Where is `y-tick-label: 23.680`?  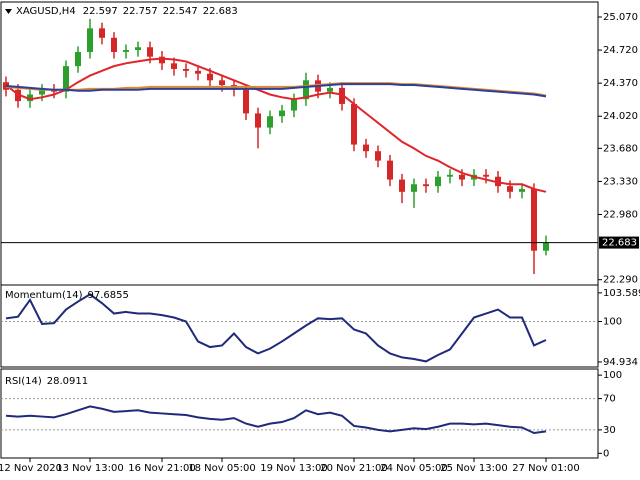 y-tick-label: 23.680 is located at coordinates (620, 148).